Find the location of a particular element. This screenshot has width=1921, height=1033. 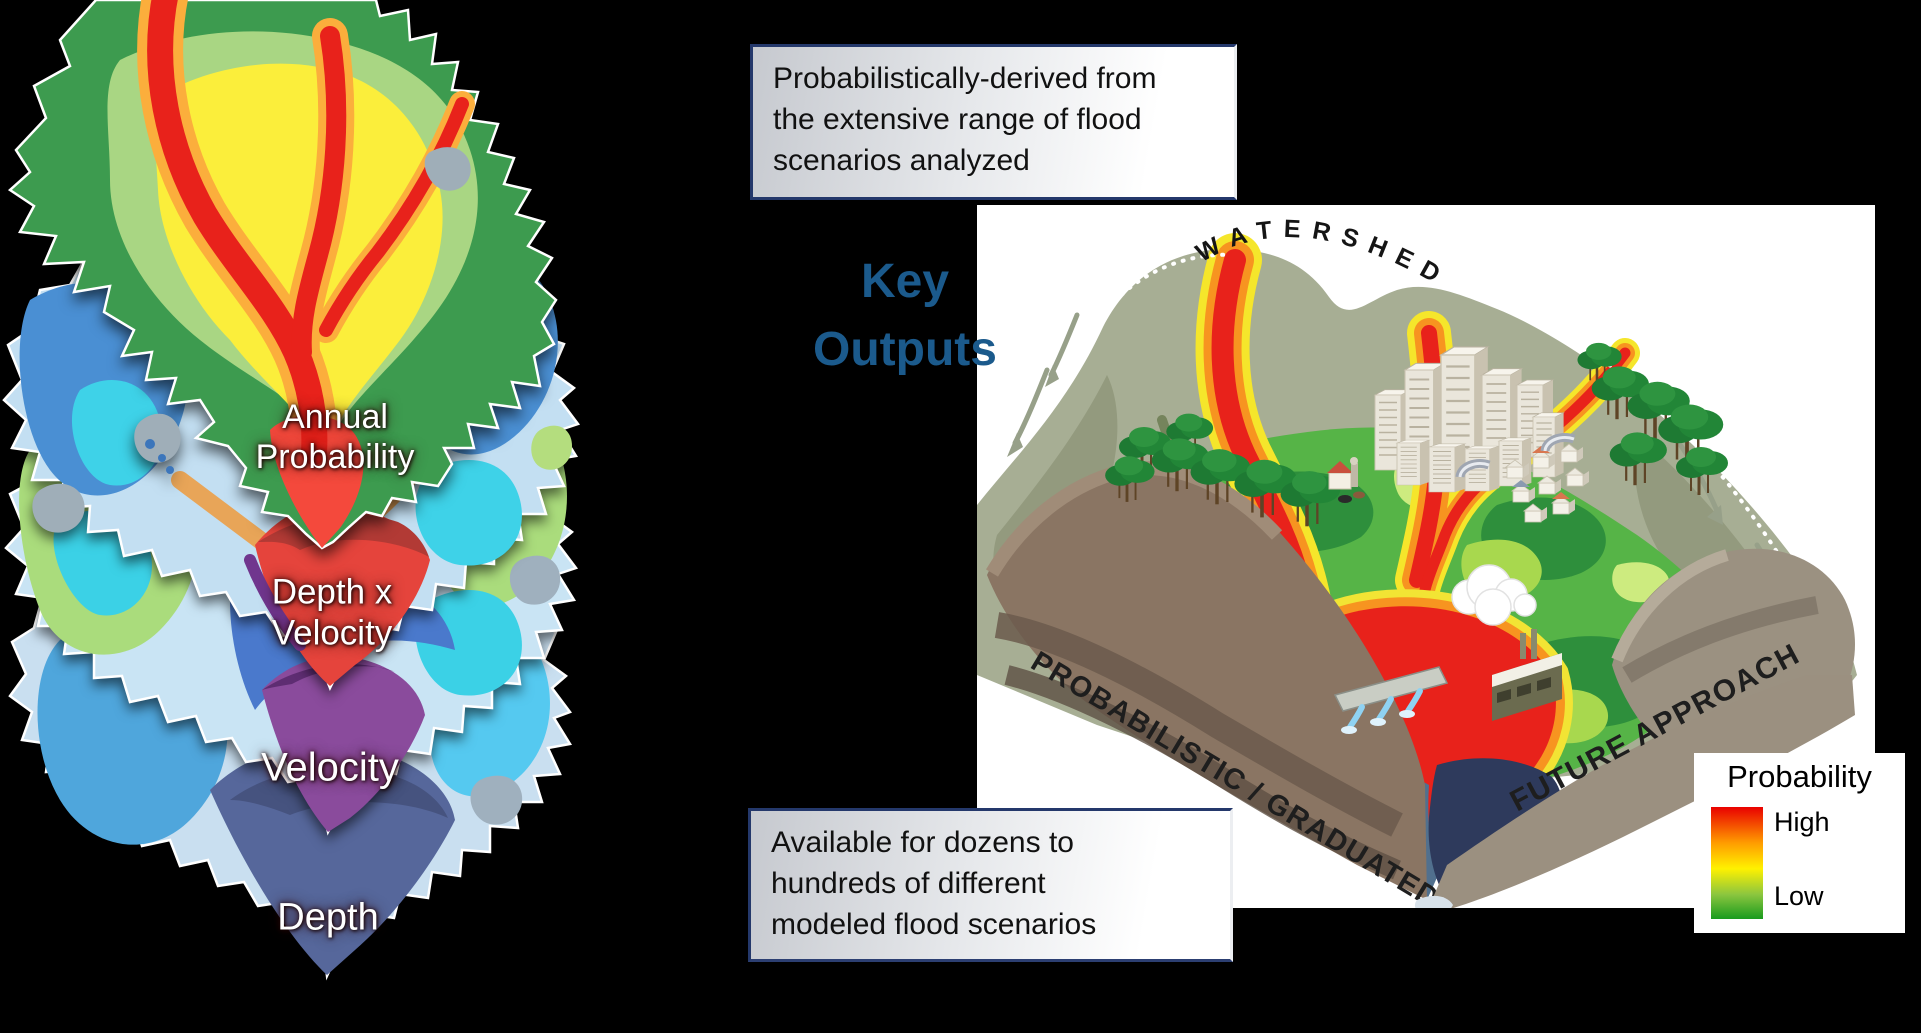

layer-label-depth-x-velocity: Depth x Velocity is located at coordinates (332, 612).